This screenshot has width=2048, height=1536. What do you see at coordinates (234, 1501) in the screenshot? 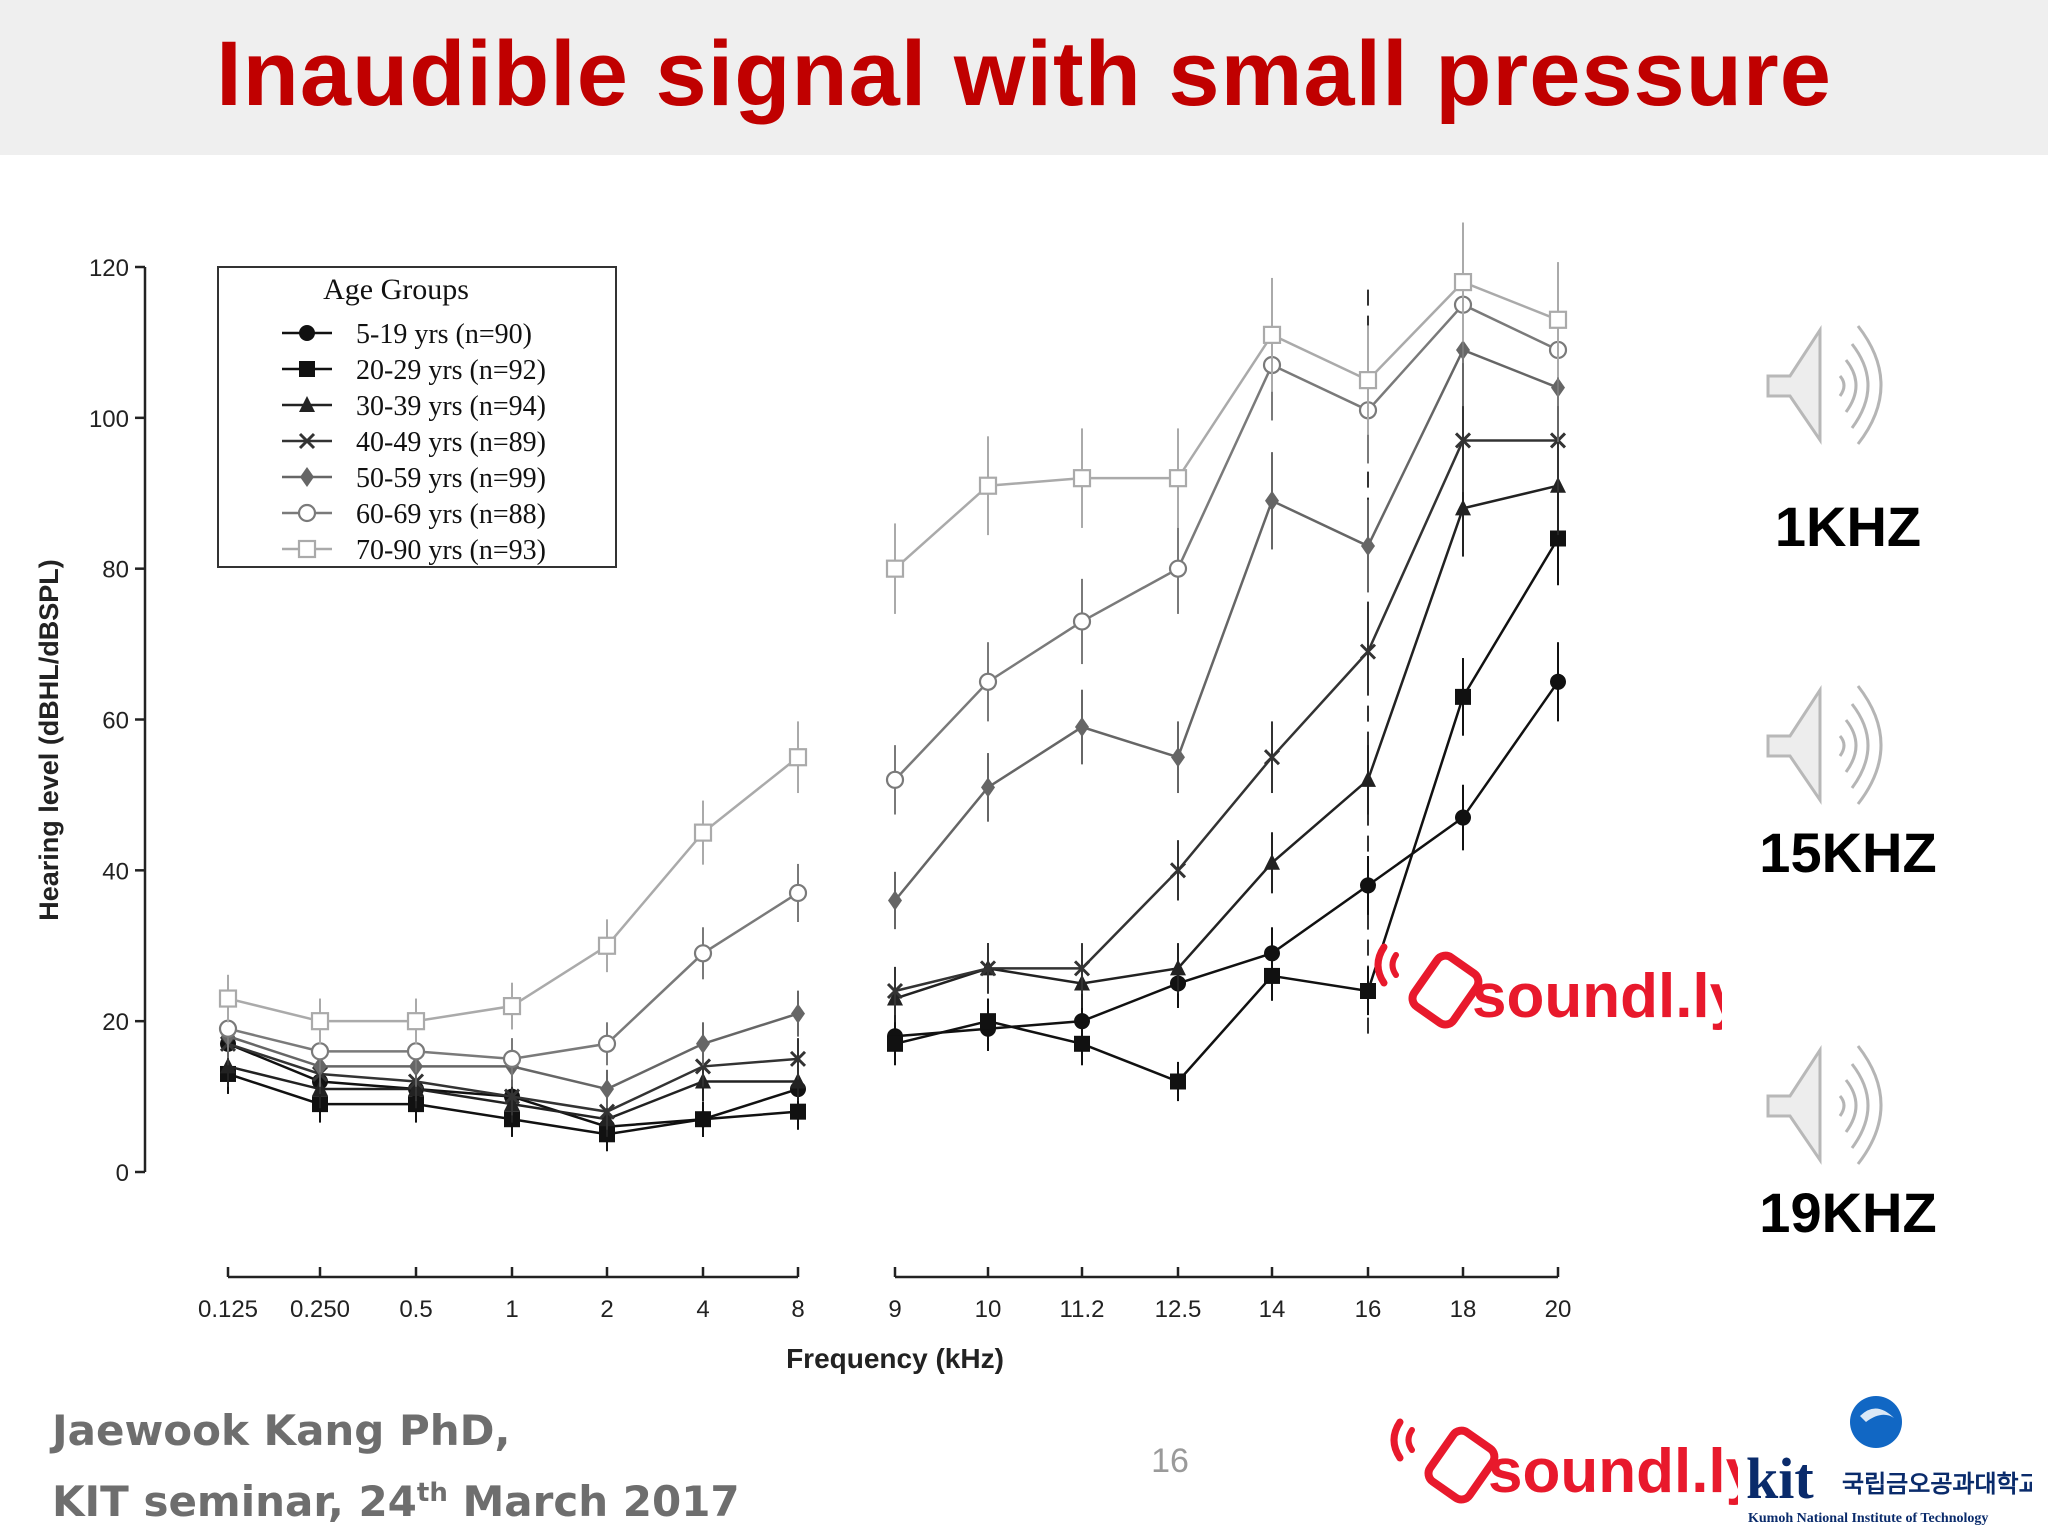
I see `footer-event-text: KIT seminar, 24` at bounding box center [234, 1501].